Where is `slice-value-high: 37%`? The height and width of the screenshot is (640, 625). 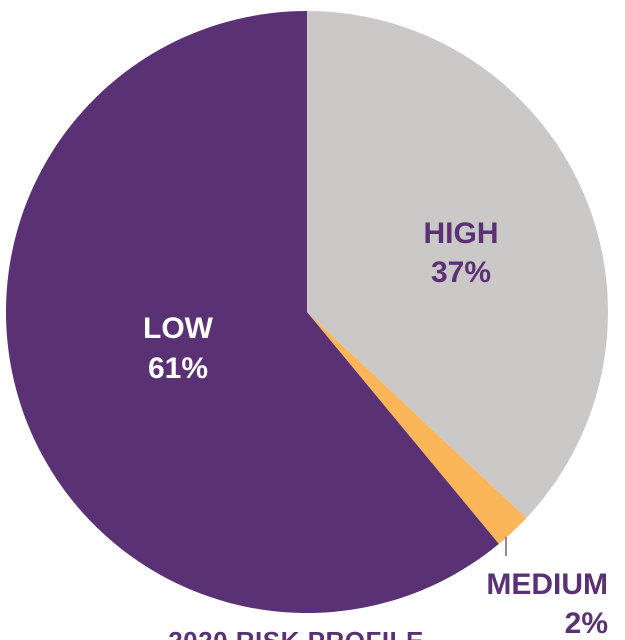
slice-value-high: 37% is located at coordinates (461, 272).